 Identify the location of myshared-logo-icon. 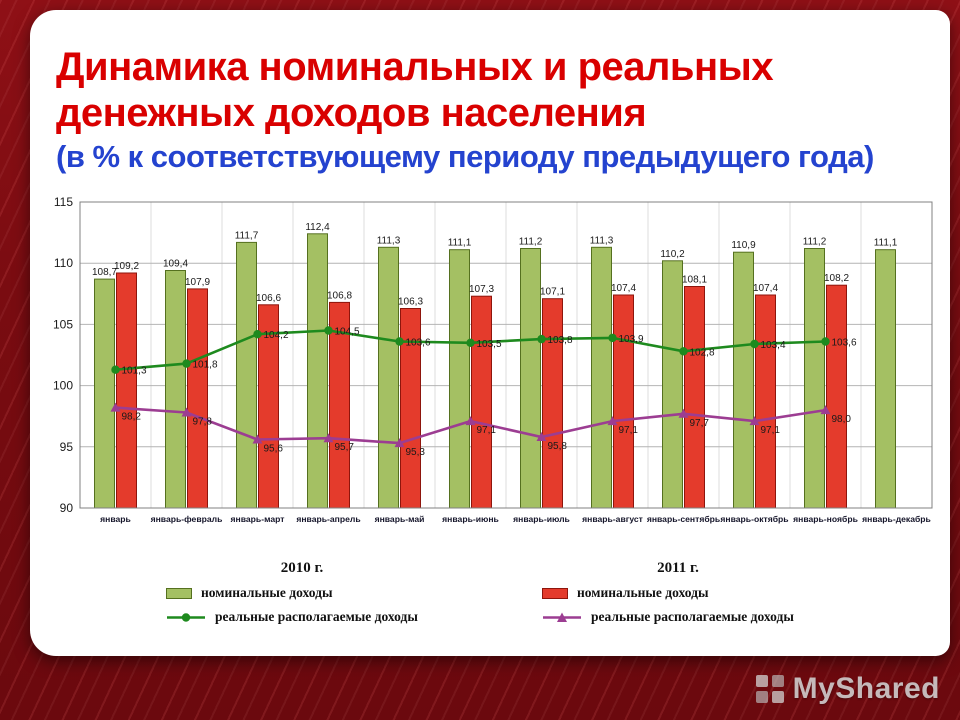
(769, 689).